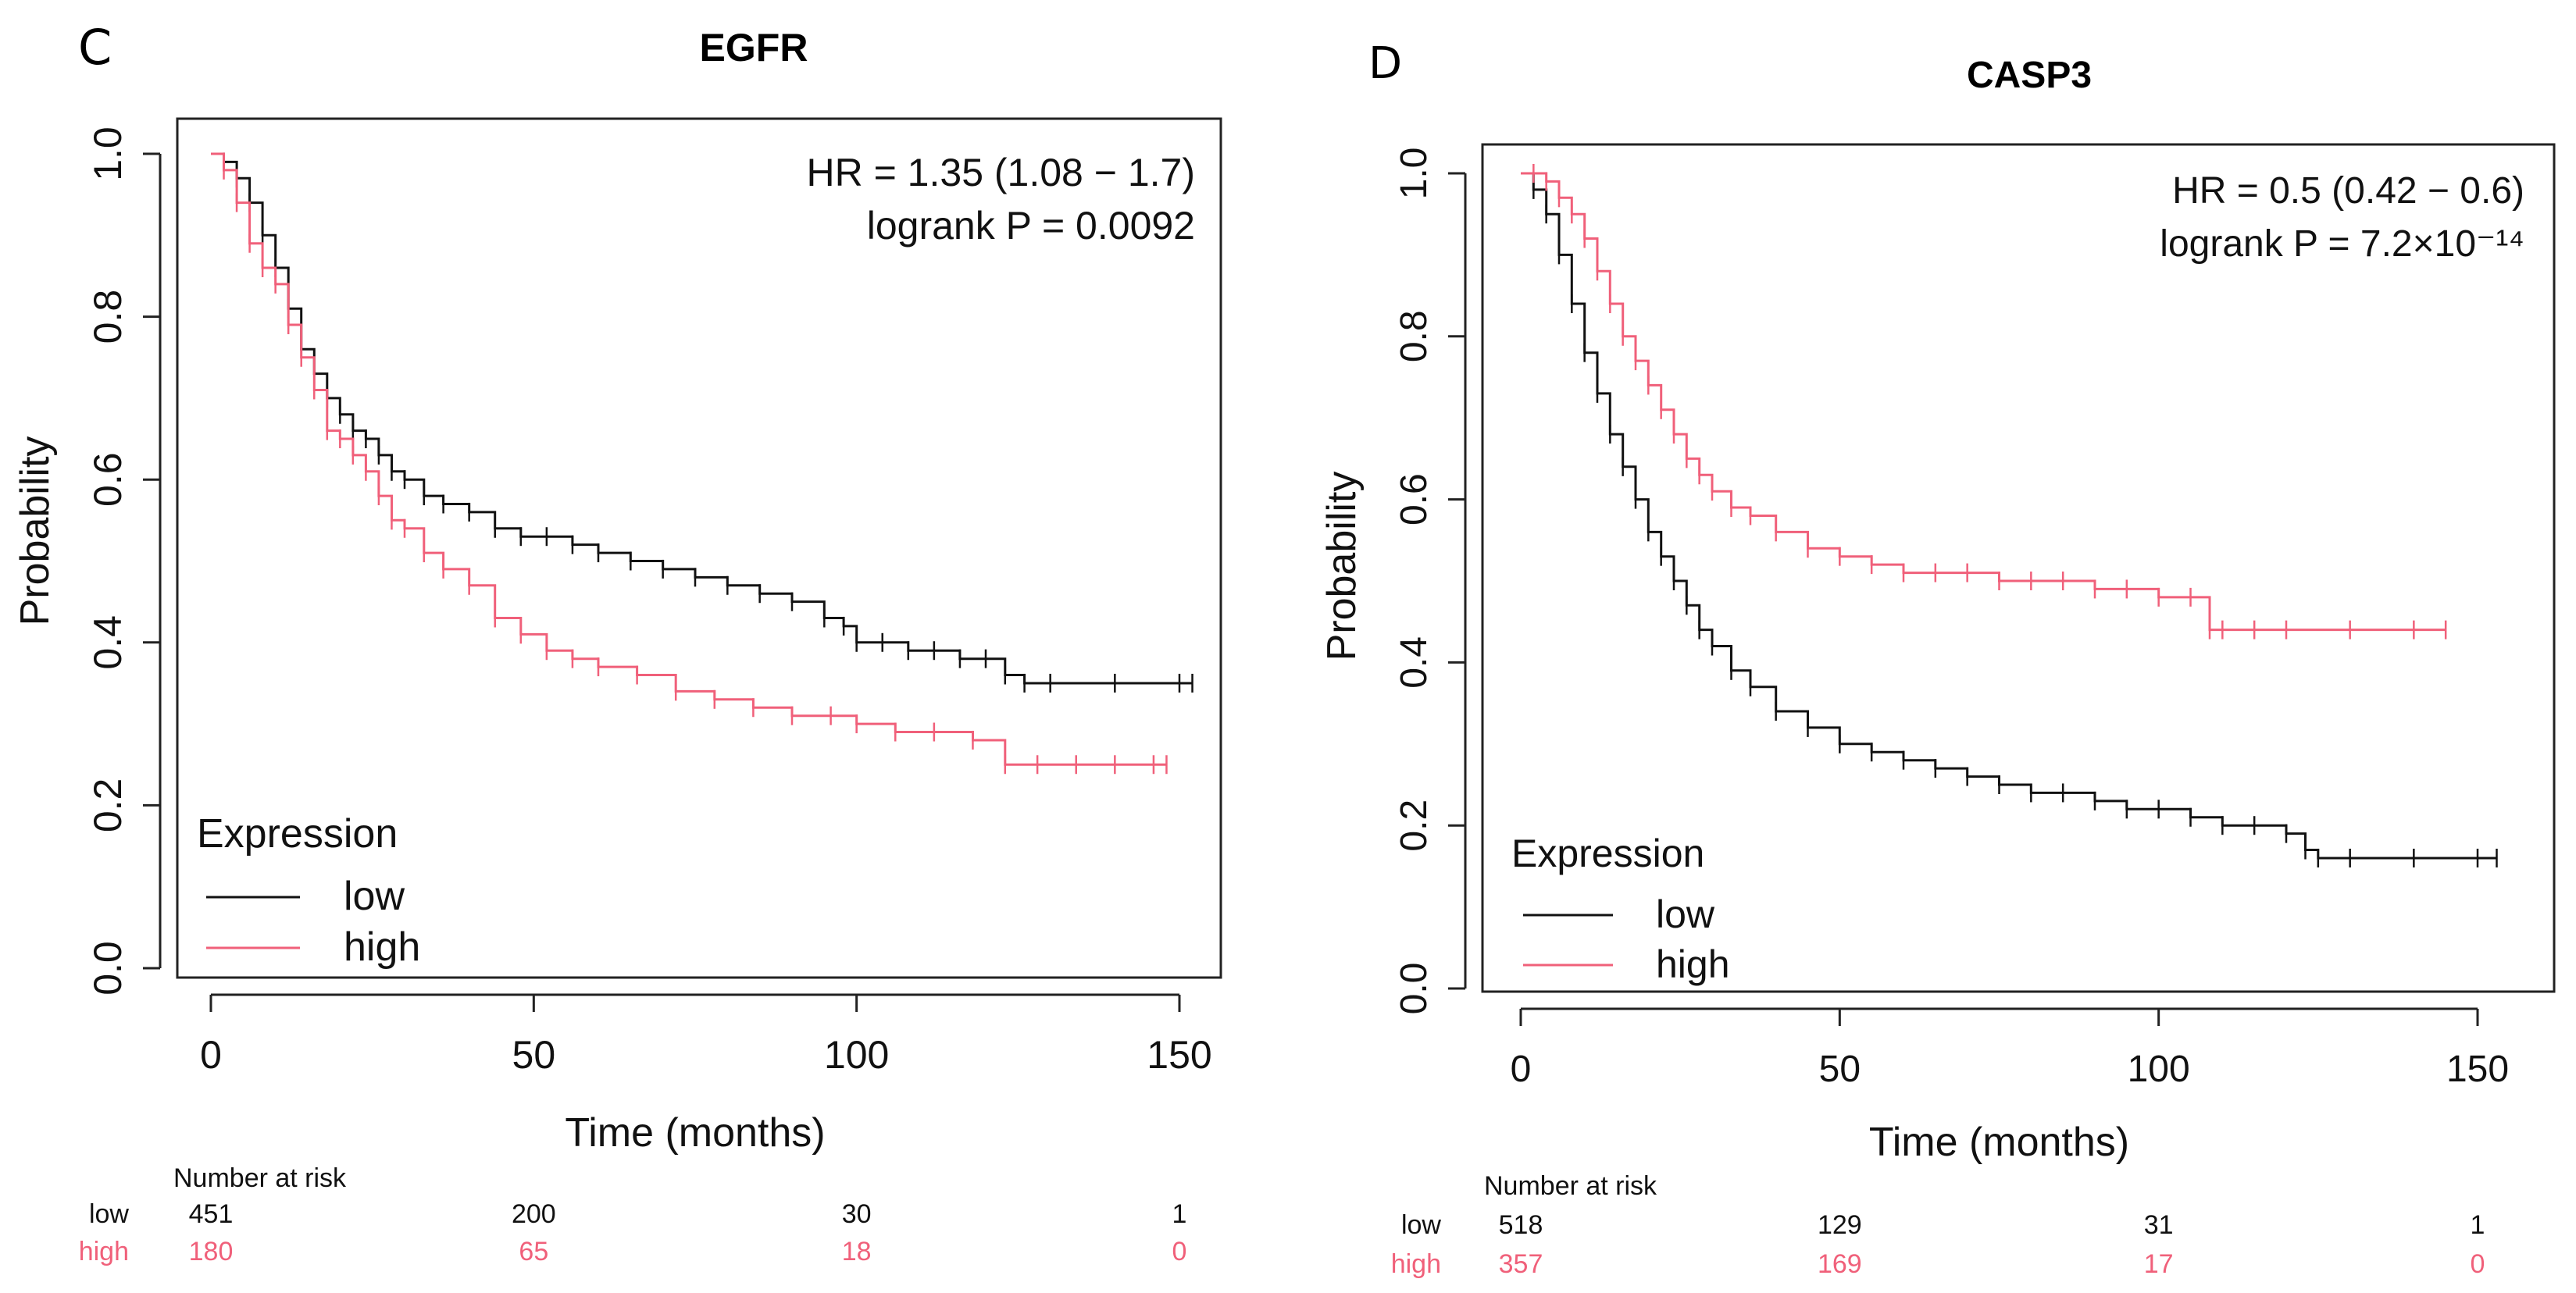 This screenshot has width=2576, height=1293. I want to click on hazard-ratio-annotation: HR = 1.35 (1.08 − 1.7), so click(1000, 172).